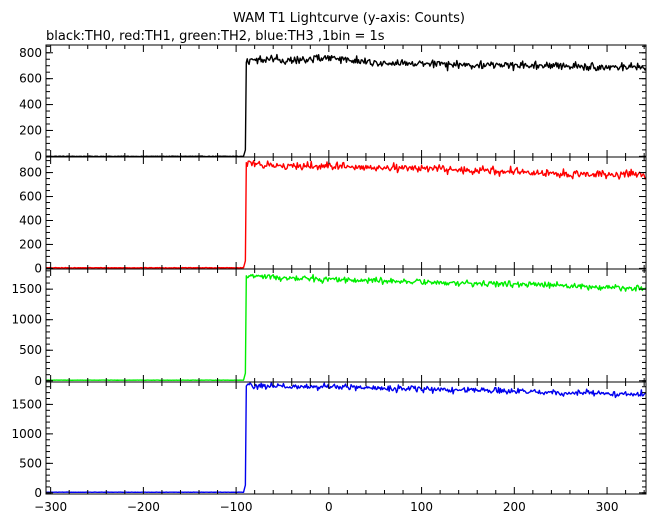 The height and width of the screenshot is (515, 652). I want to click on x-tick-label: −200, so click(143, 507).